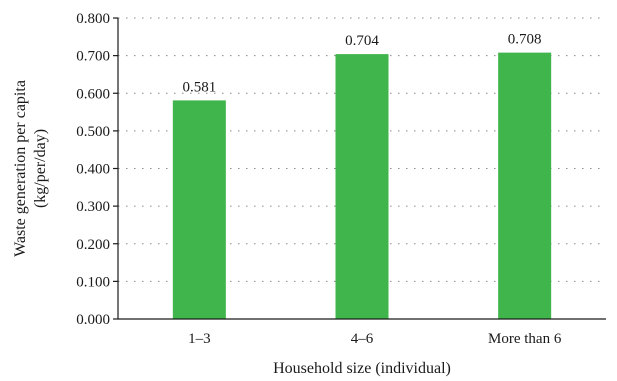 The height and width of the screenshot is (381, 617). What do you see at coordinates (93, 57) in the screenshot?
I see `y-tick-label: 0.700` at bounding box center [93, 57].